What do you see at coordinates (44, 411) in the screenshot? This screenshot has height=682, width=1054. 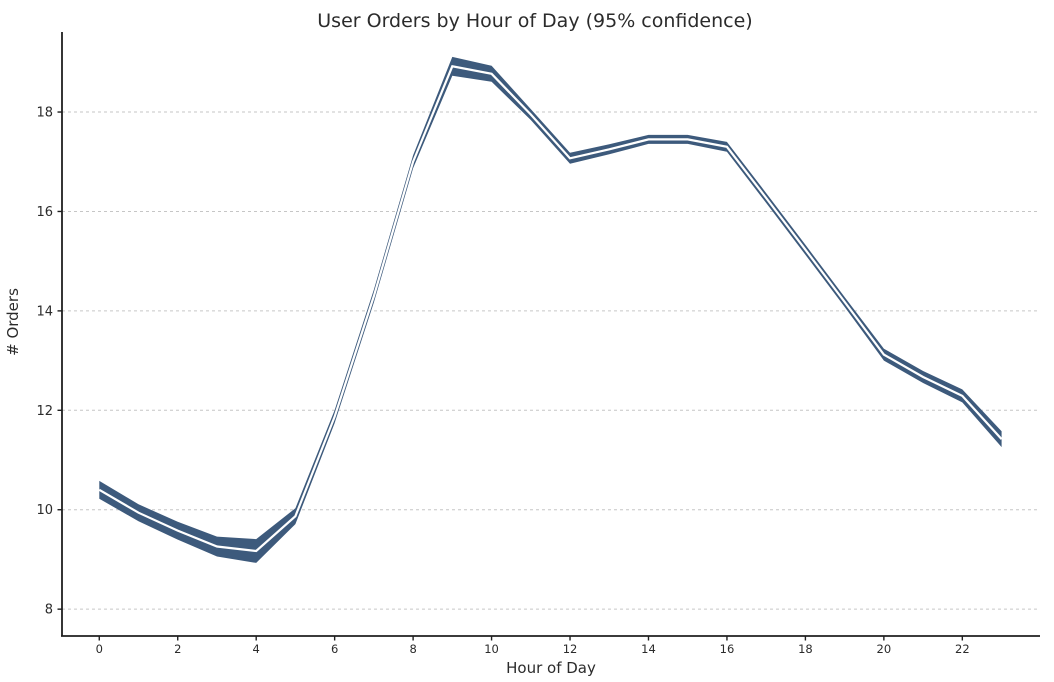 I see `y-tick-label: 12` at bounding box center [44, 411].